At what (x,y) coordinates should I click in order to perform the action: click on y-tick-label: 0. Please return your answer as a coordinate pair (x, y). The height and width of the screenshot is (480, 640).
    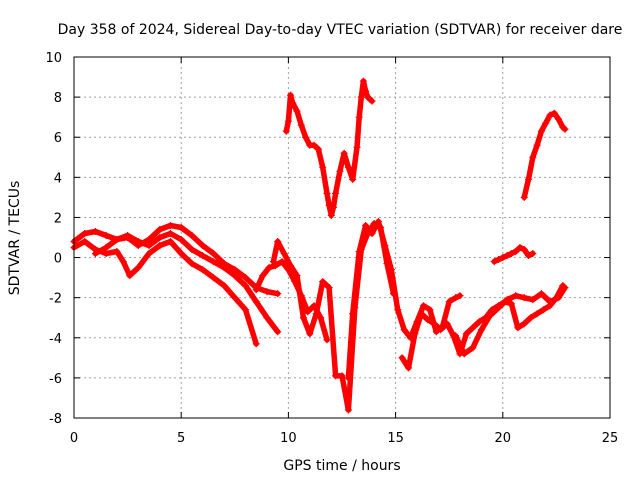
    Looking at the image, I should click on (58, 259).